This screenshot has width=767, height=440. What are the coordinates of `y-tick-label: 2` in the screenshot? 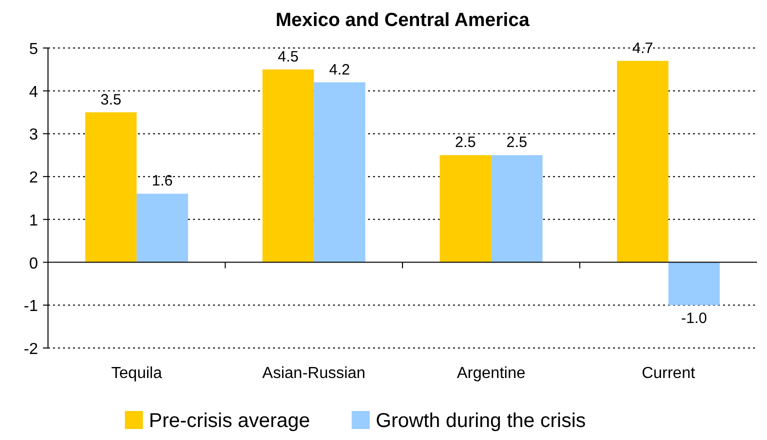 It's located at (33, 178).